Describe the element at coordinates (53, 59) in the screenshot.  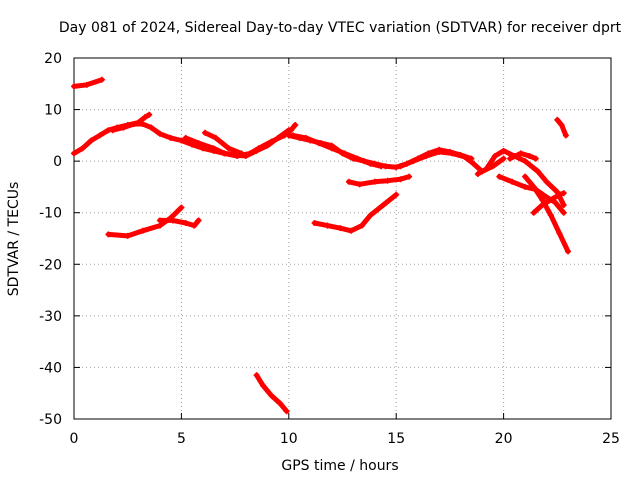
I see `y-tick-label: 20` at that location.